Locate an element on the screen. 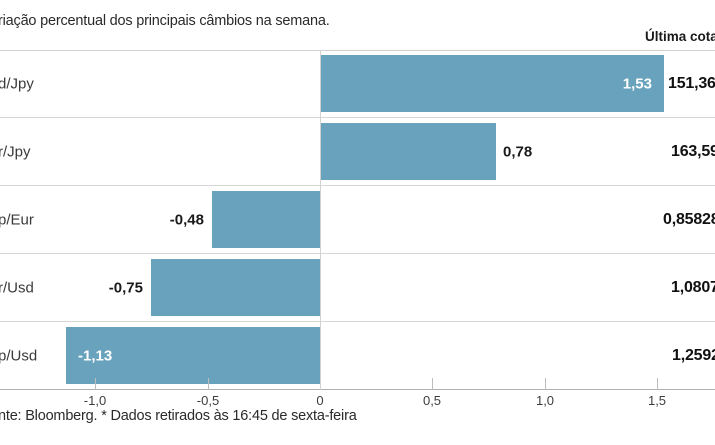 The width and height of the screenshot is (715, 445). x-axis-tick-label: -0,5 is located at coordinates (208, 400).